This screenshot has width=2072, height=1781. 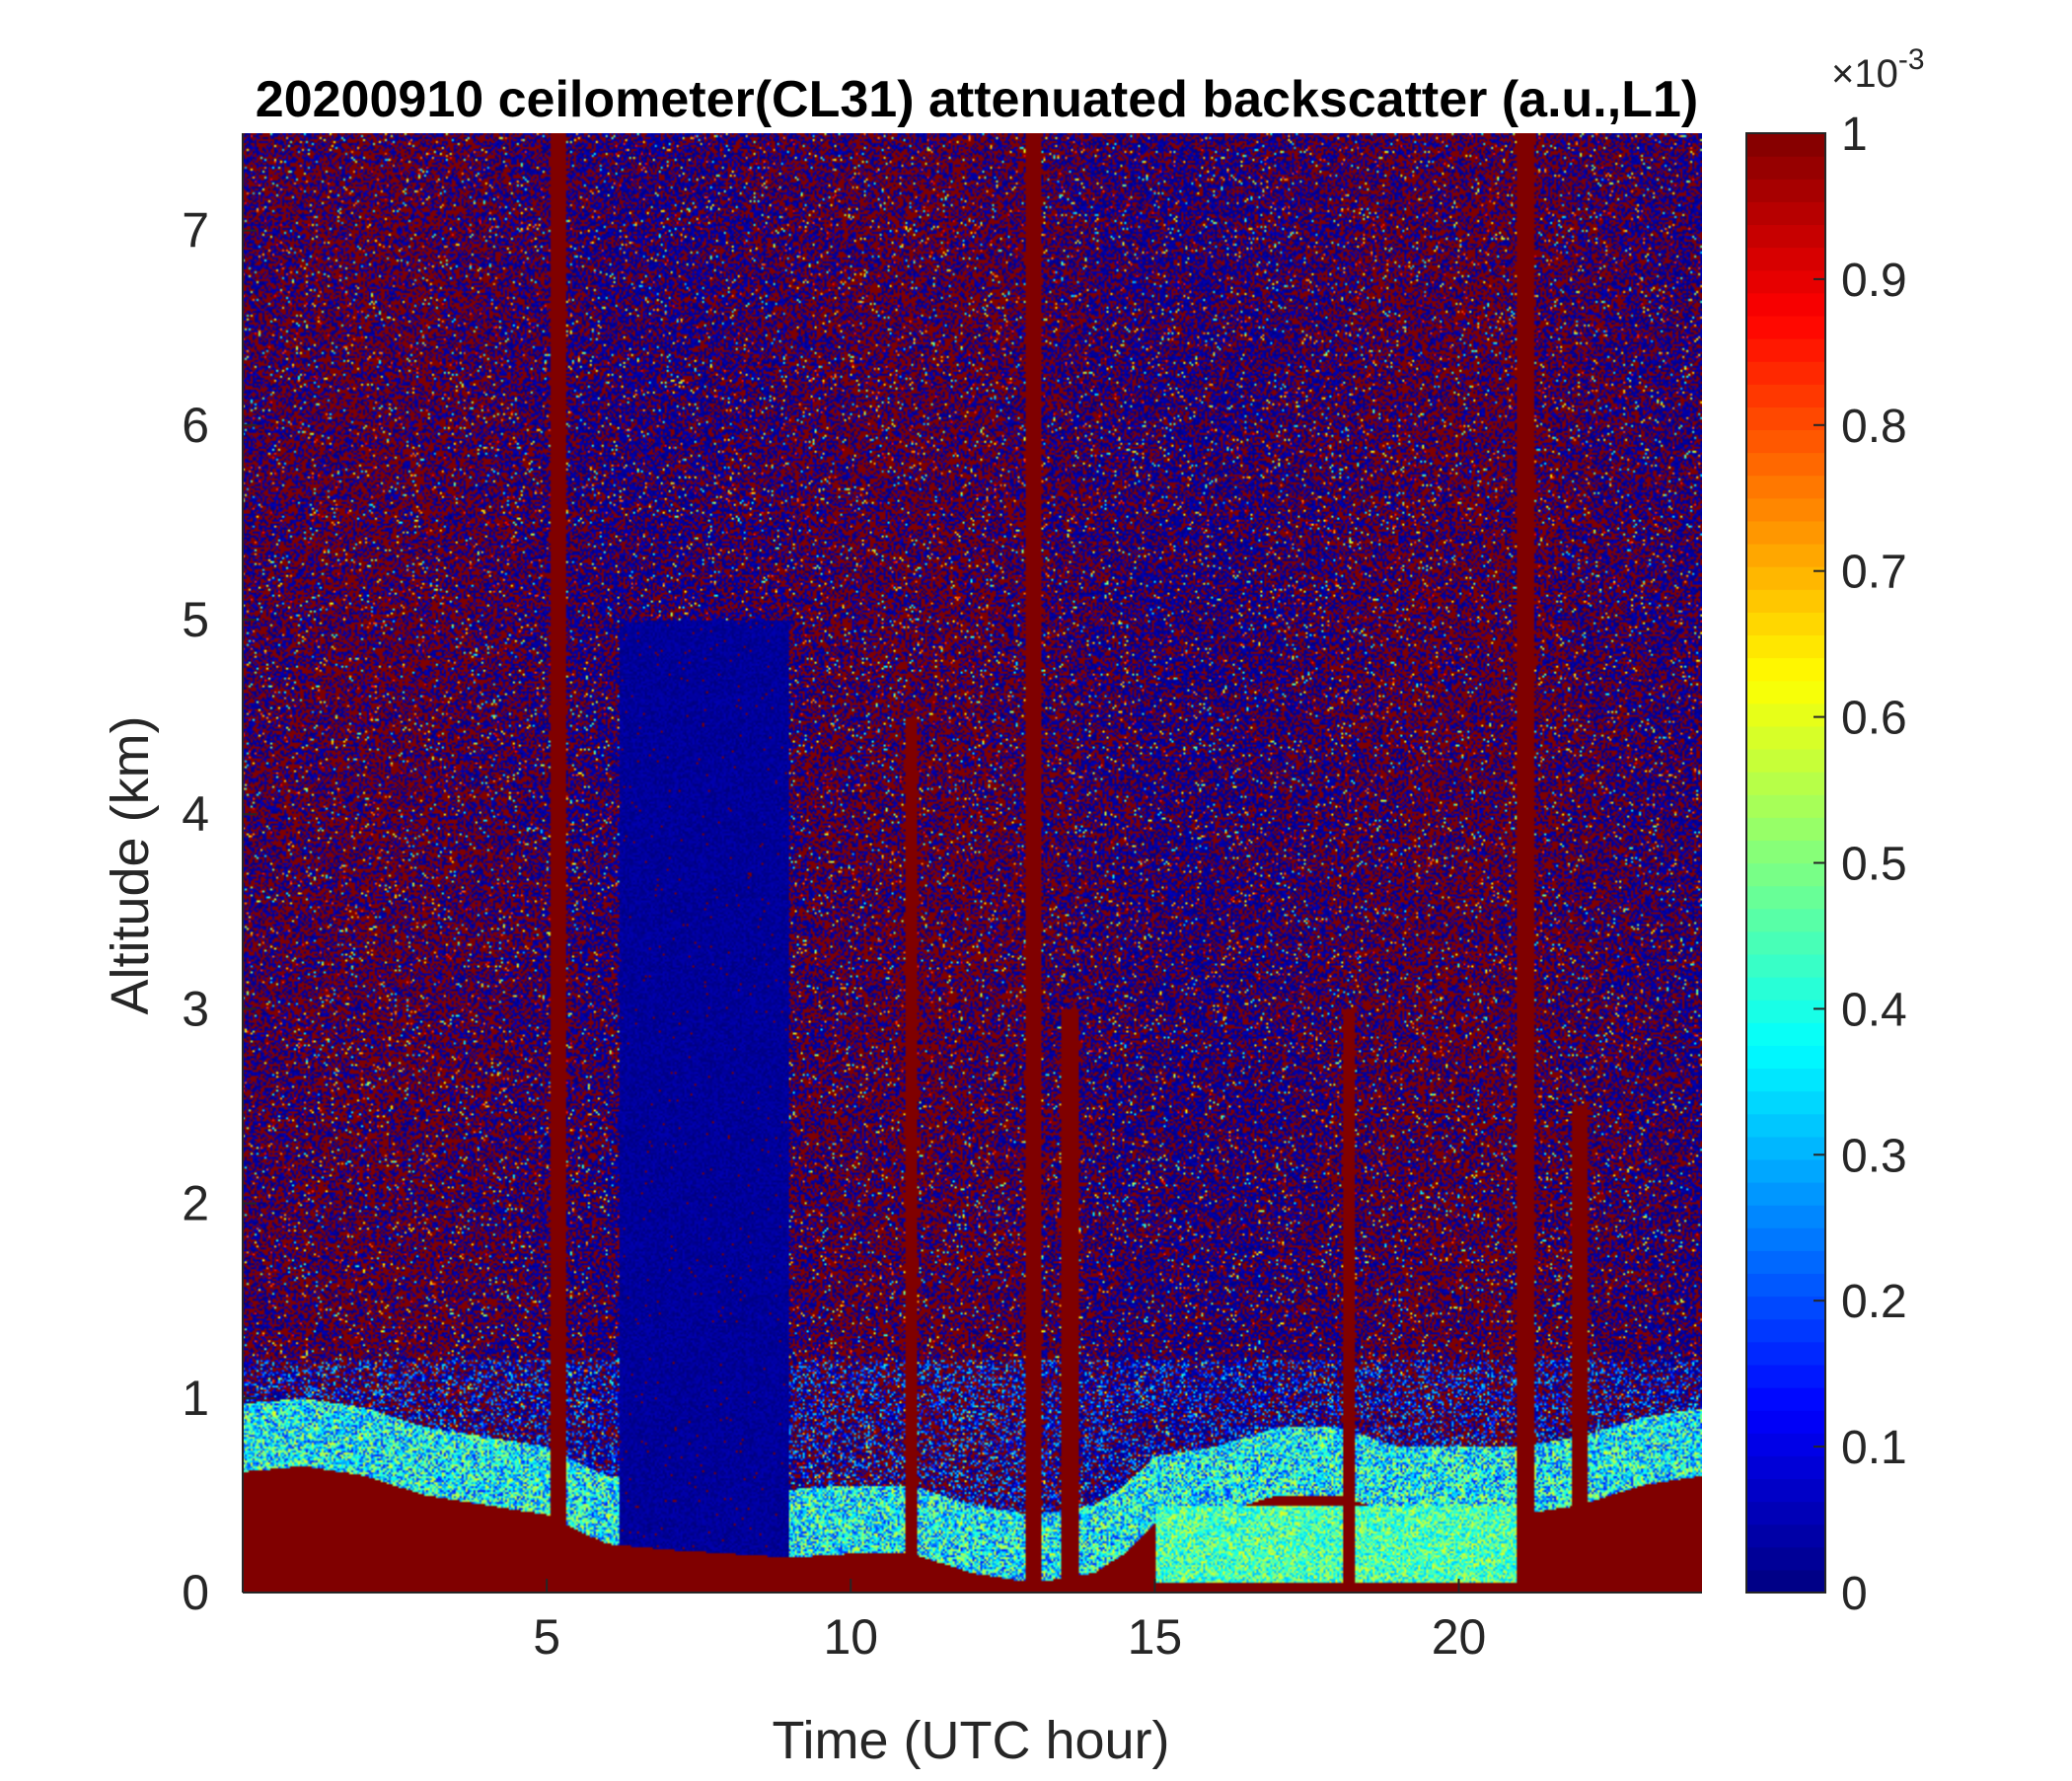 I want to click on colorbar-tick-label: 0.3, so click(x=1874, y=1156).